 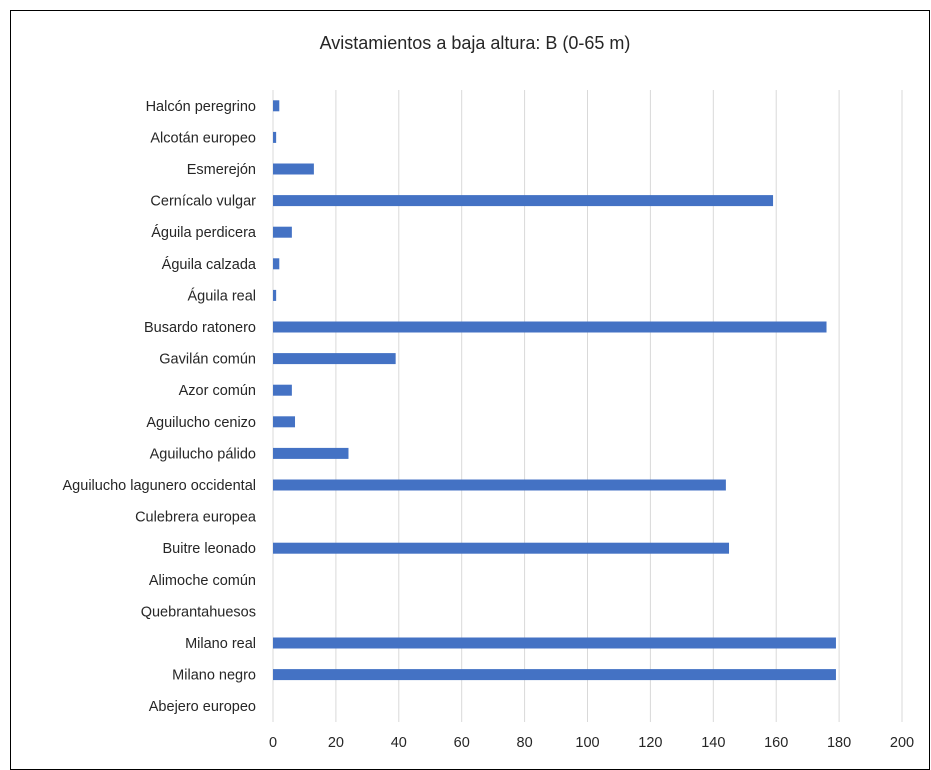 I want to click on x-tick-label: 140, so click(x=713, y=743).